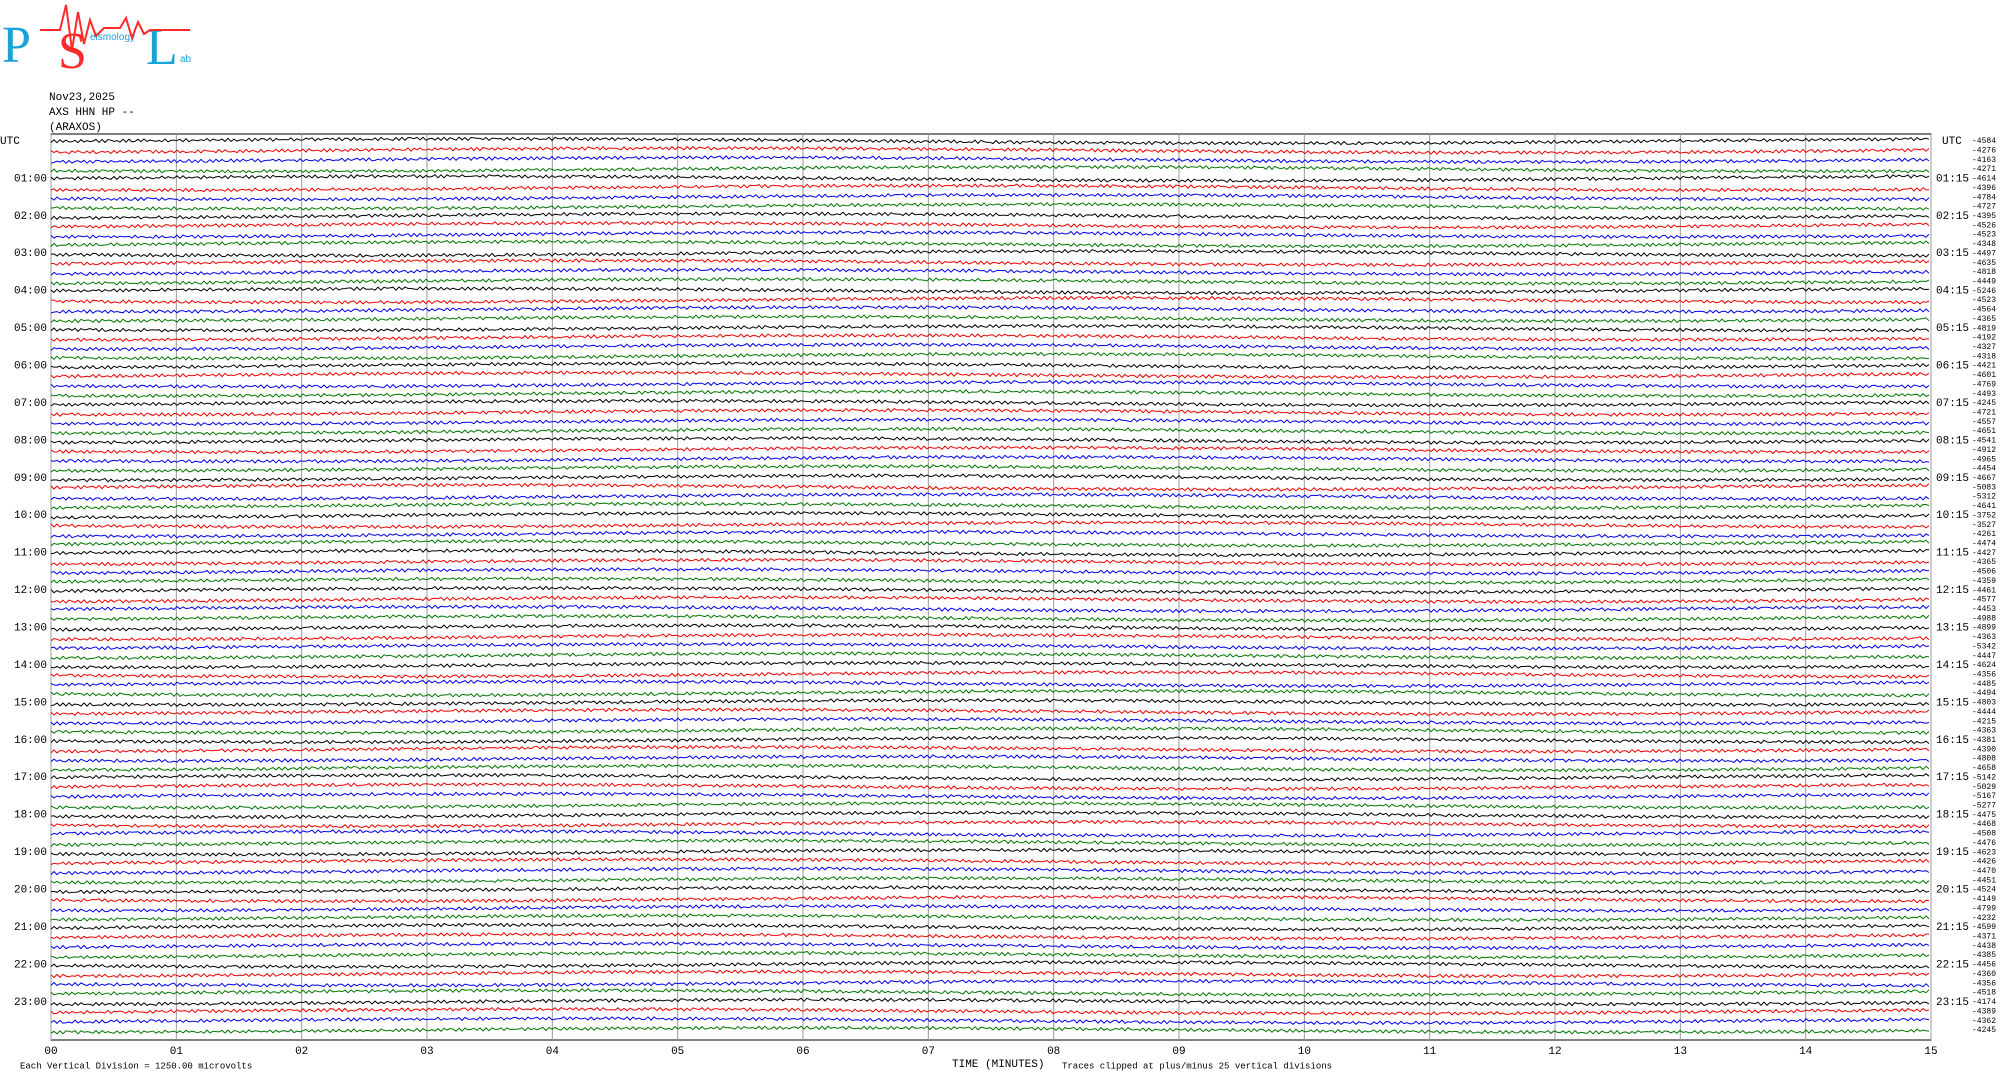 The height and width of the screenshot is (1080, 2010). I want to click on trace-offset: -4174, so click(1984, 1002).